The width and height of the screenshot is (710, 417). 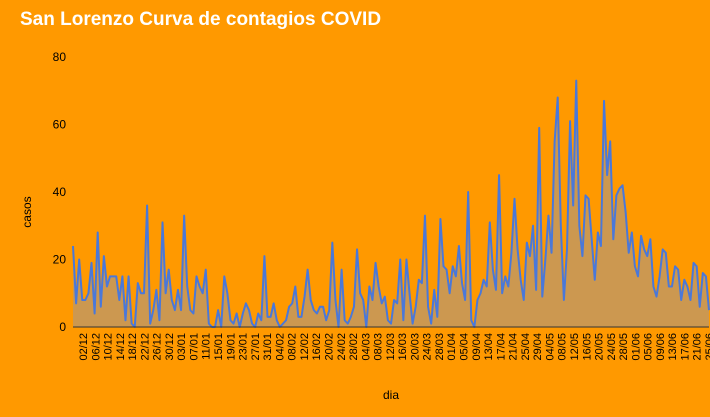 What do you see at coordinates (391, 347) in the screenshot?
I see `x-tick-label: 12/03` at bounding box center [391, 347].